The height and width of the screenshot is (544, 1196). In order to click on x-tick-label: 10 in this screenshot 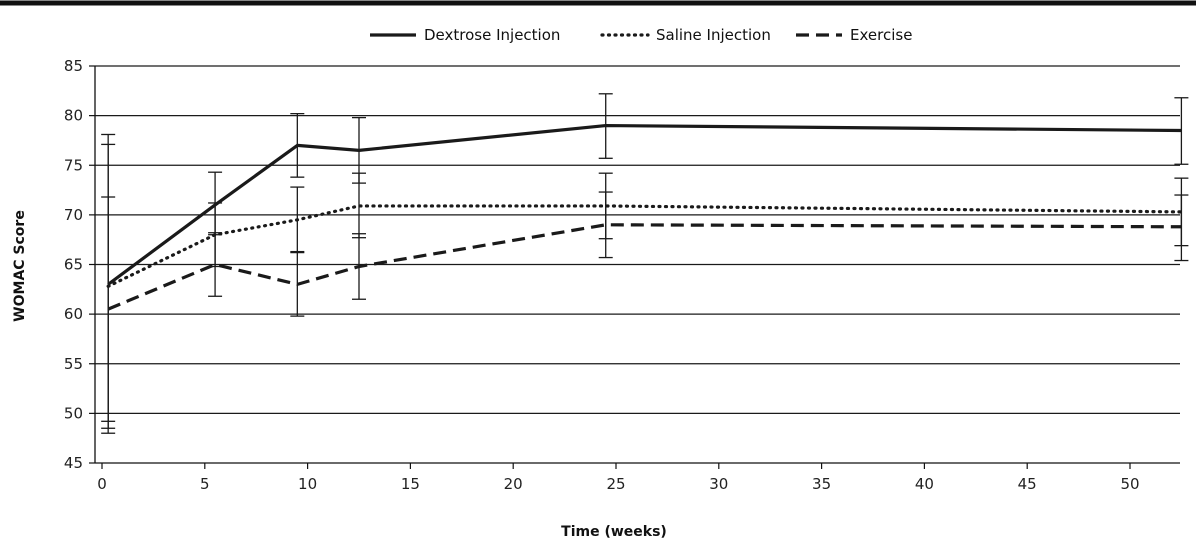, I will do `click(307, 484)`.